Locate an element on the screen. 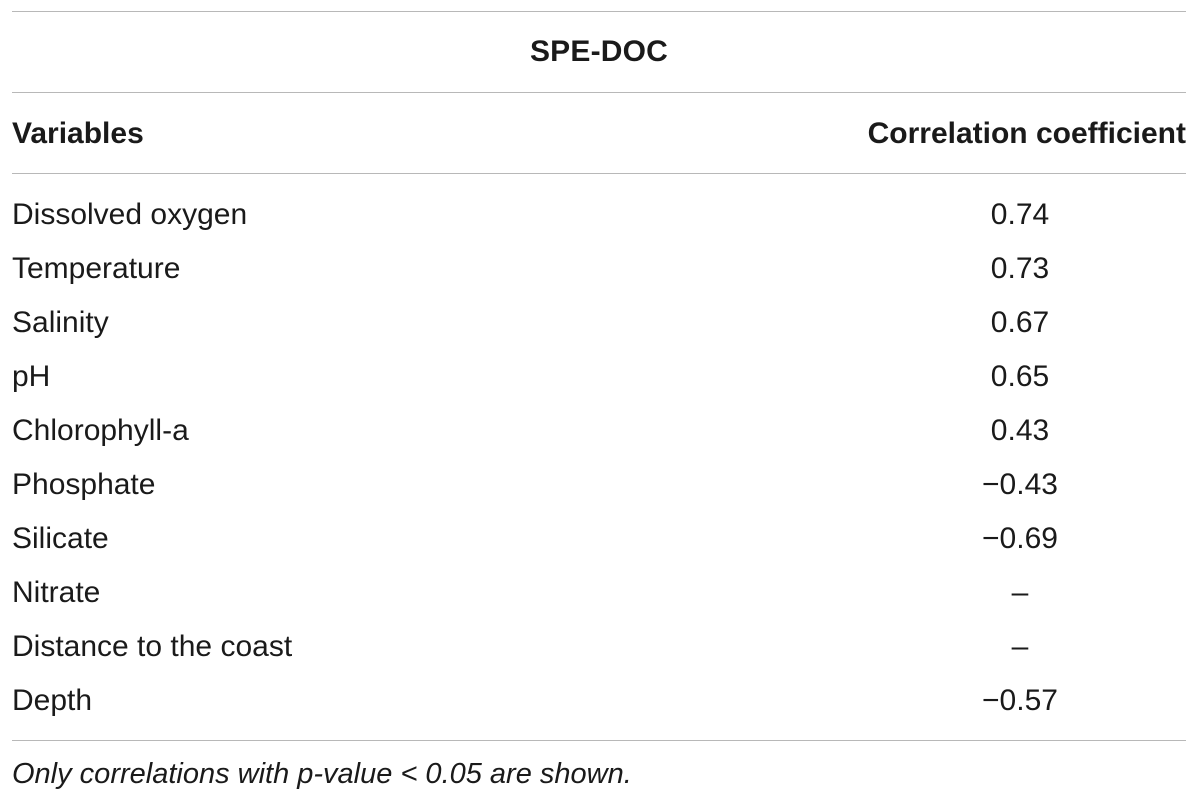 This screenshot has width=1200, height=804. coefficient-cell: 0.73 is located at coordinates (1020, 268).